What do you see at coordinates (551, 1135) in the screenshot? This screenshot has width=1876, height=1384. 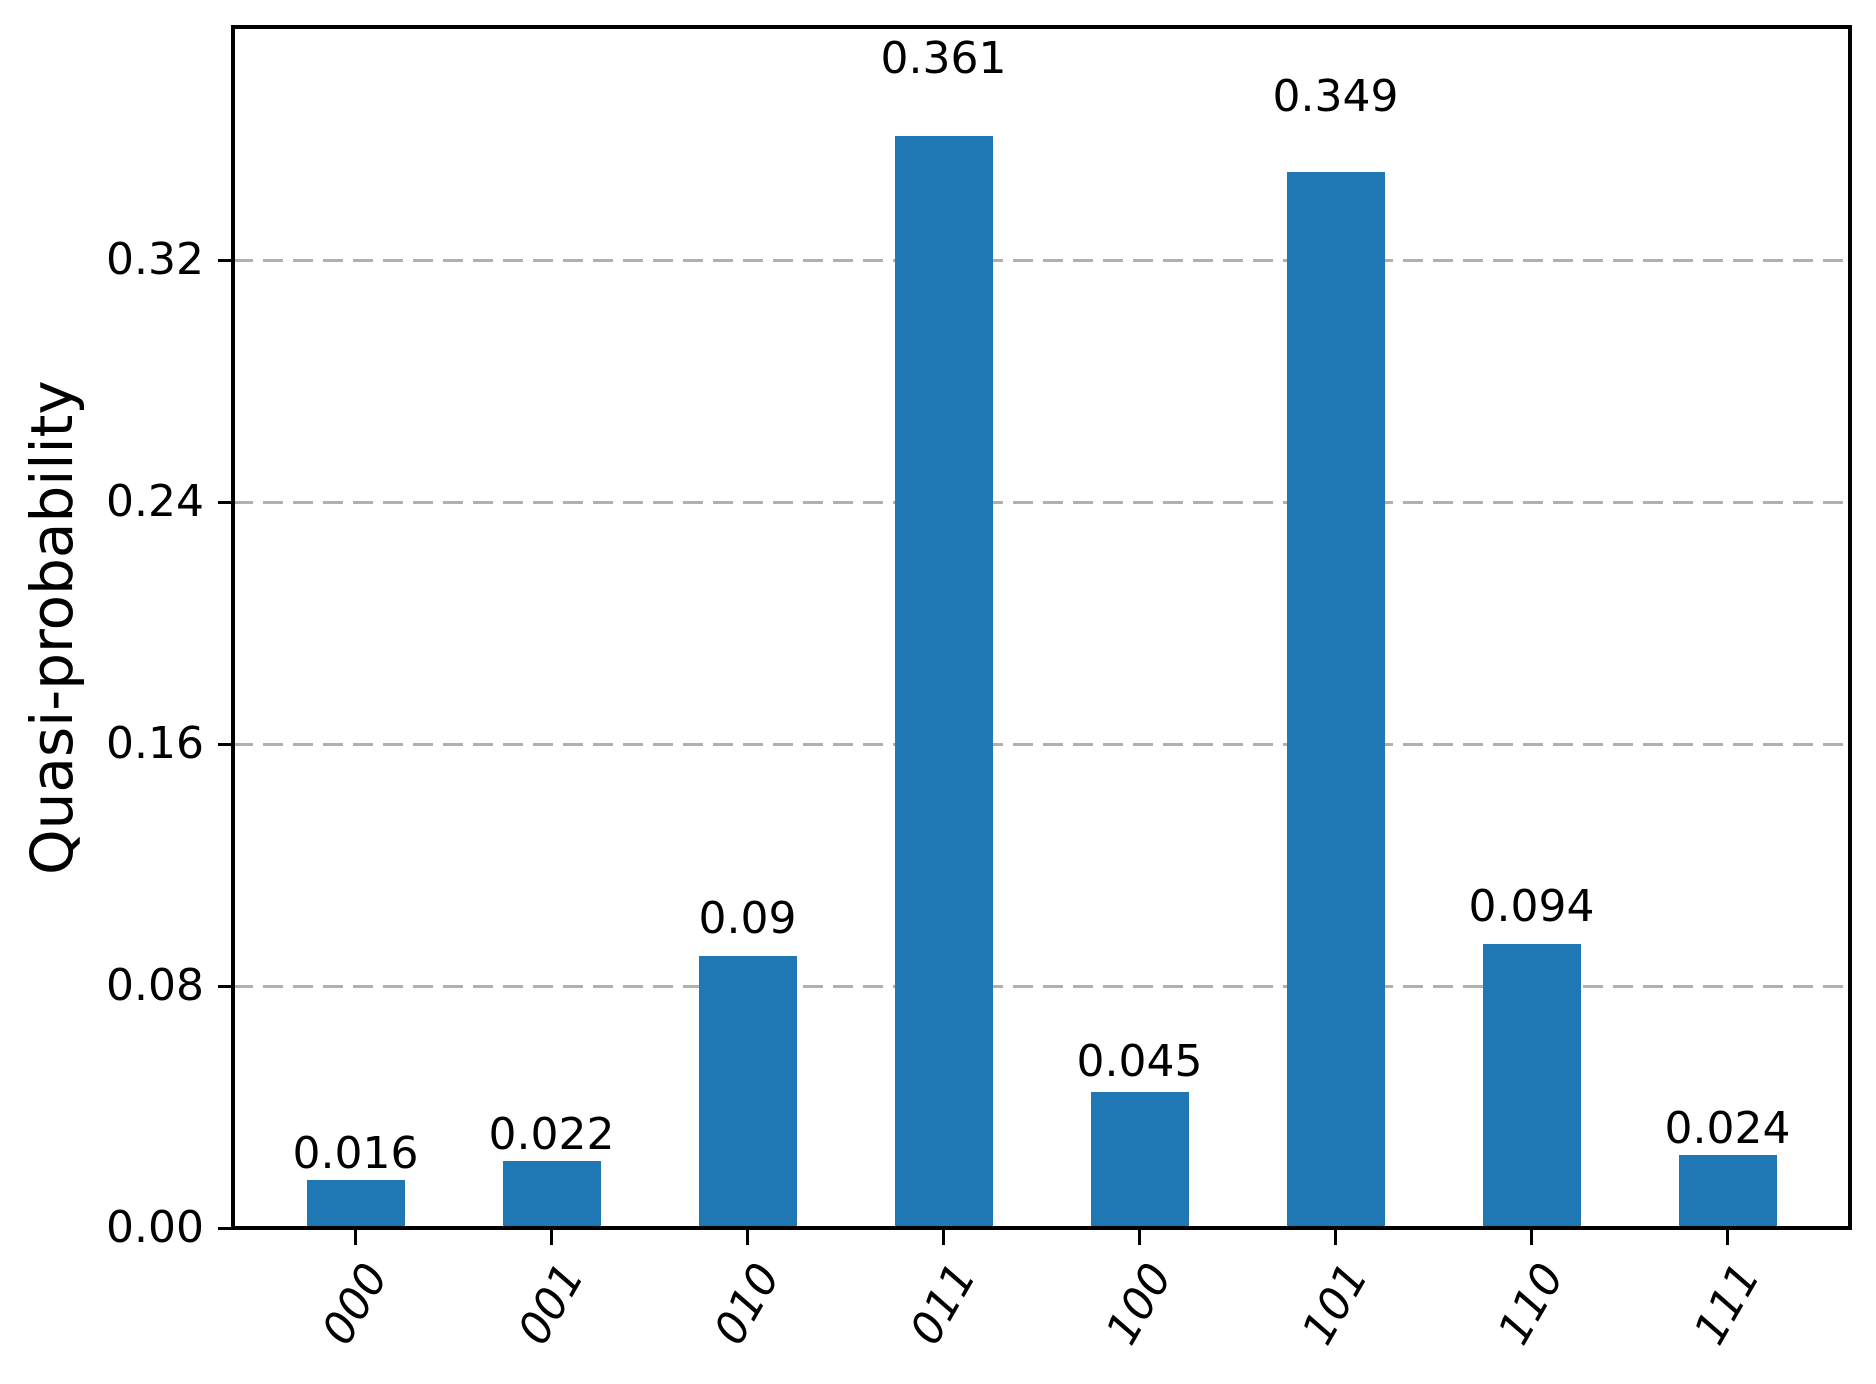 I see `bar-value-001: 0.022` at bounding box center [551, 1135].